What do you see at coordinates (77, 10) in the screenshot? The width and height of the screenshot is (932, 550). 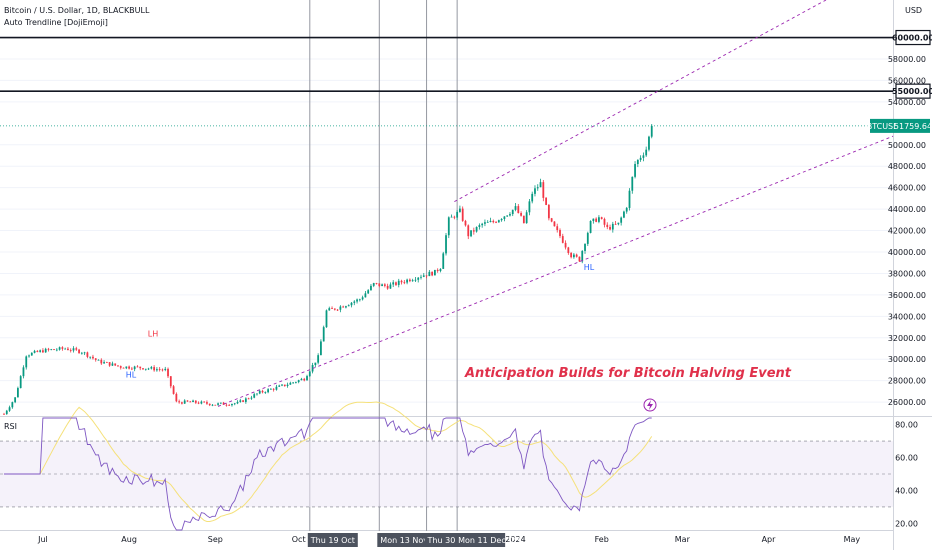 I see `chart-title: Bitcoin / U.S. Dollar, 1D, BLACKBULL` at bounding box center [77, 10].